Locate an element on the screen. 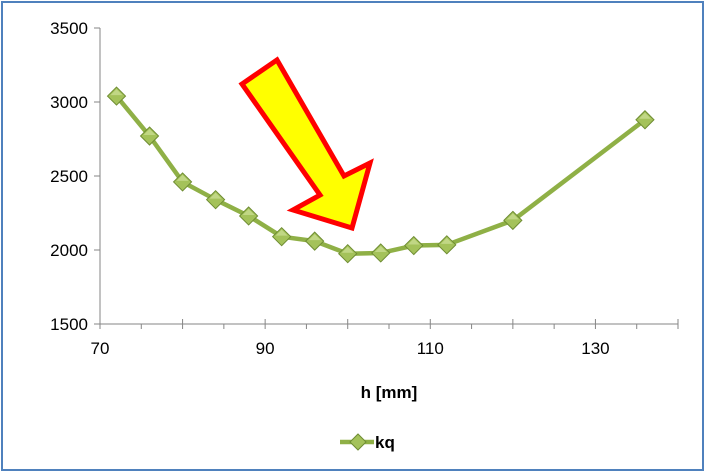 This screenshot has height=475, width=708. x-tick-label: 90 is located at coordinates (265, 348).